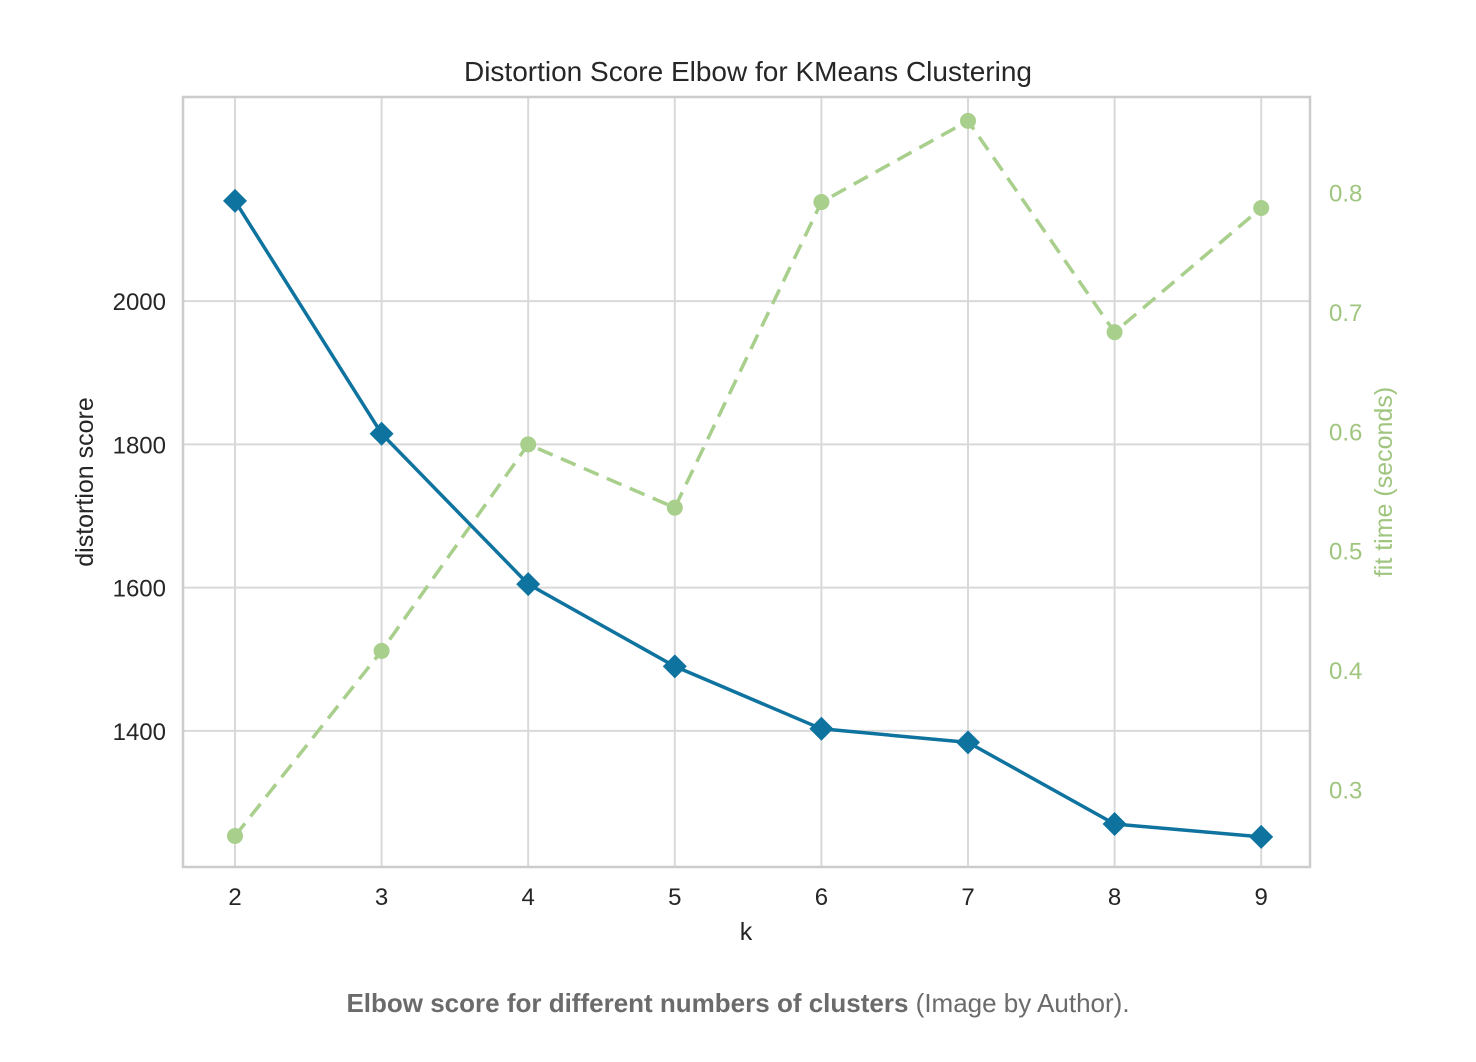 The width and height of the screenshot is (1476, 1062). What do you see at coordinates (139, 517) in the screenshot?
I see `y-tick-labels: 1400 1600 1800 2000` at bounding box center [139, 517].